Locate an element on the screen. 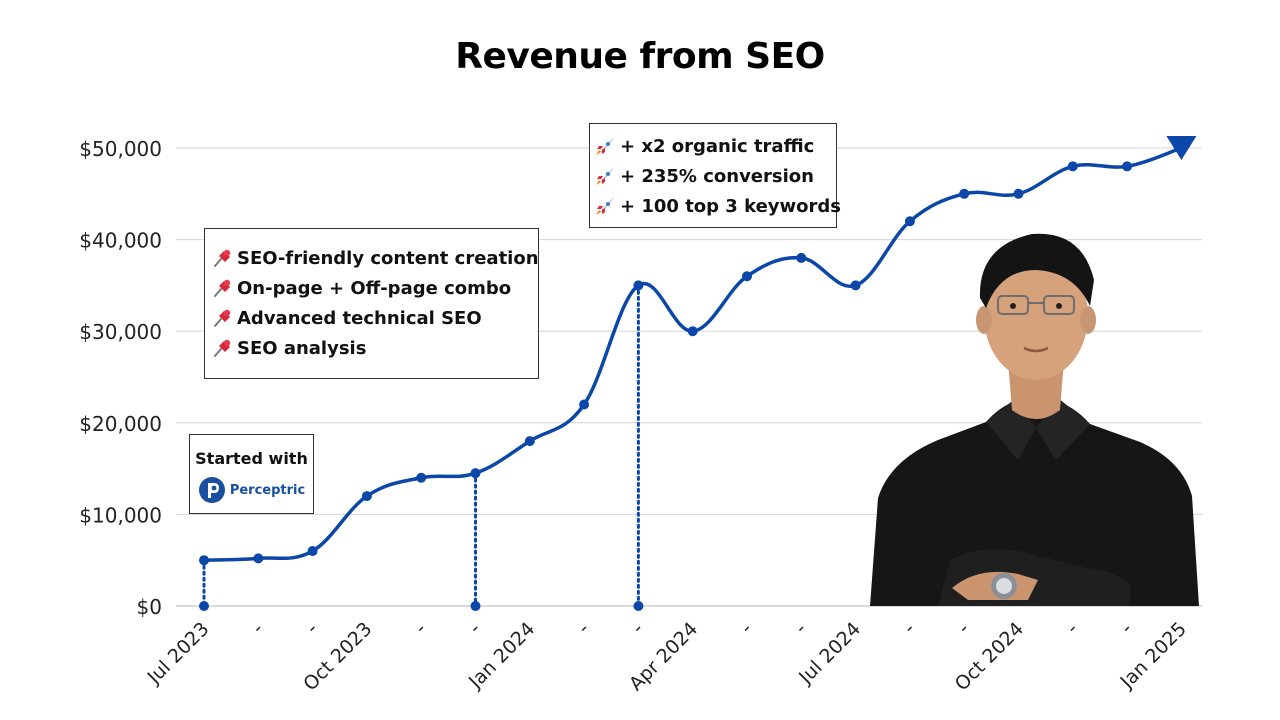 This screenshot has height=720, width=1280. callout-text: On-page + Off-page combo is located at coordinates (374, 288).